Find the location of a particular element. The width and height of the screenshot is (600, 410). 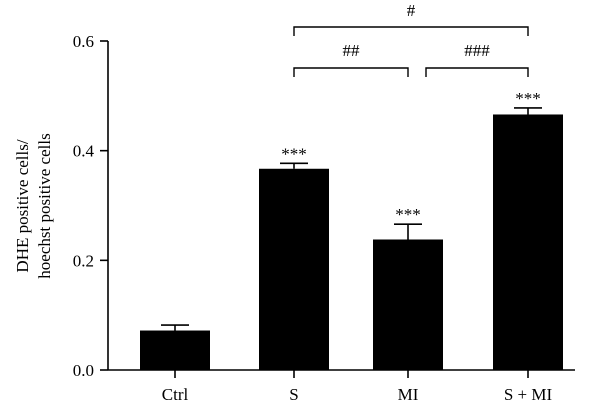

x-tick-label: S is located at coordinates (293, 394).